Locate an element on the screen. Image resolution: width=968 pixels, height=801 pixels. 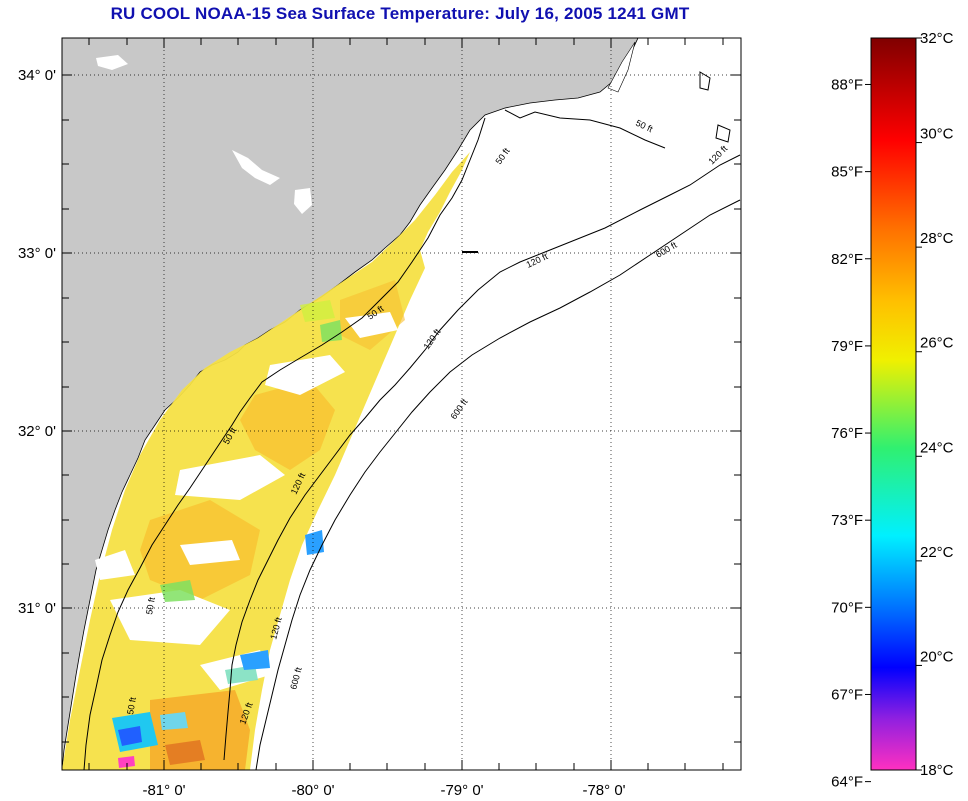
colorbar-label-celsius: 22°C is located at coordinates (937, 552).